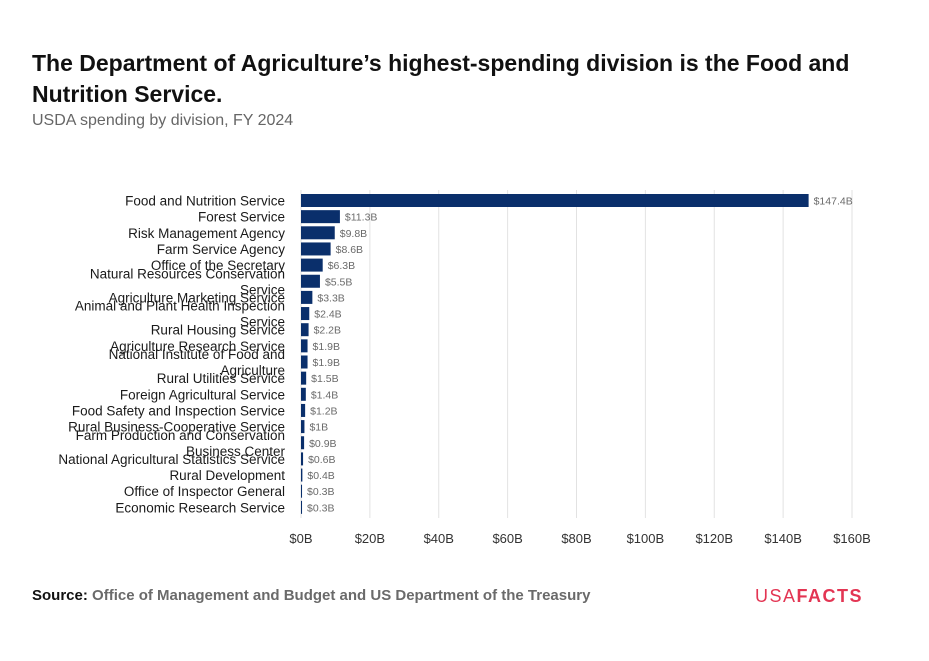 The image size is (929, 661). I want to click on category-label: Food and Nutrition Service, so click(205, 201).